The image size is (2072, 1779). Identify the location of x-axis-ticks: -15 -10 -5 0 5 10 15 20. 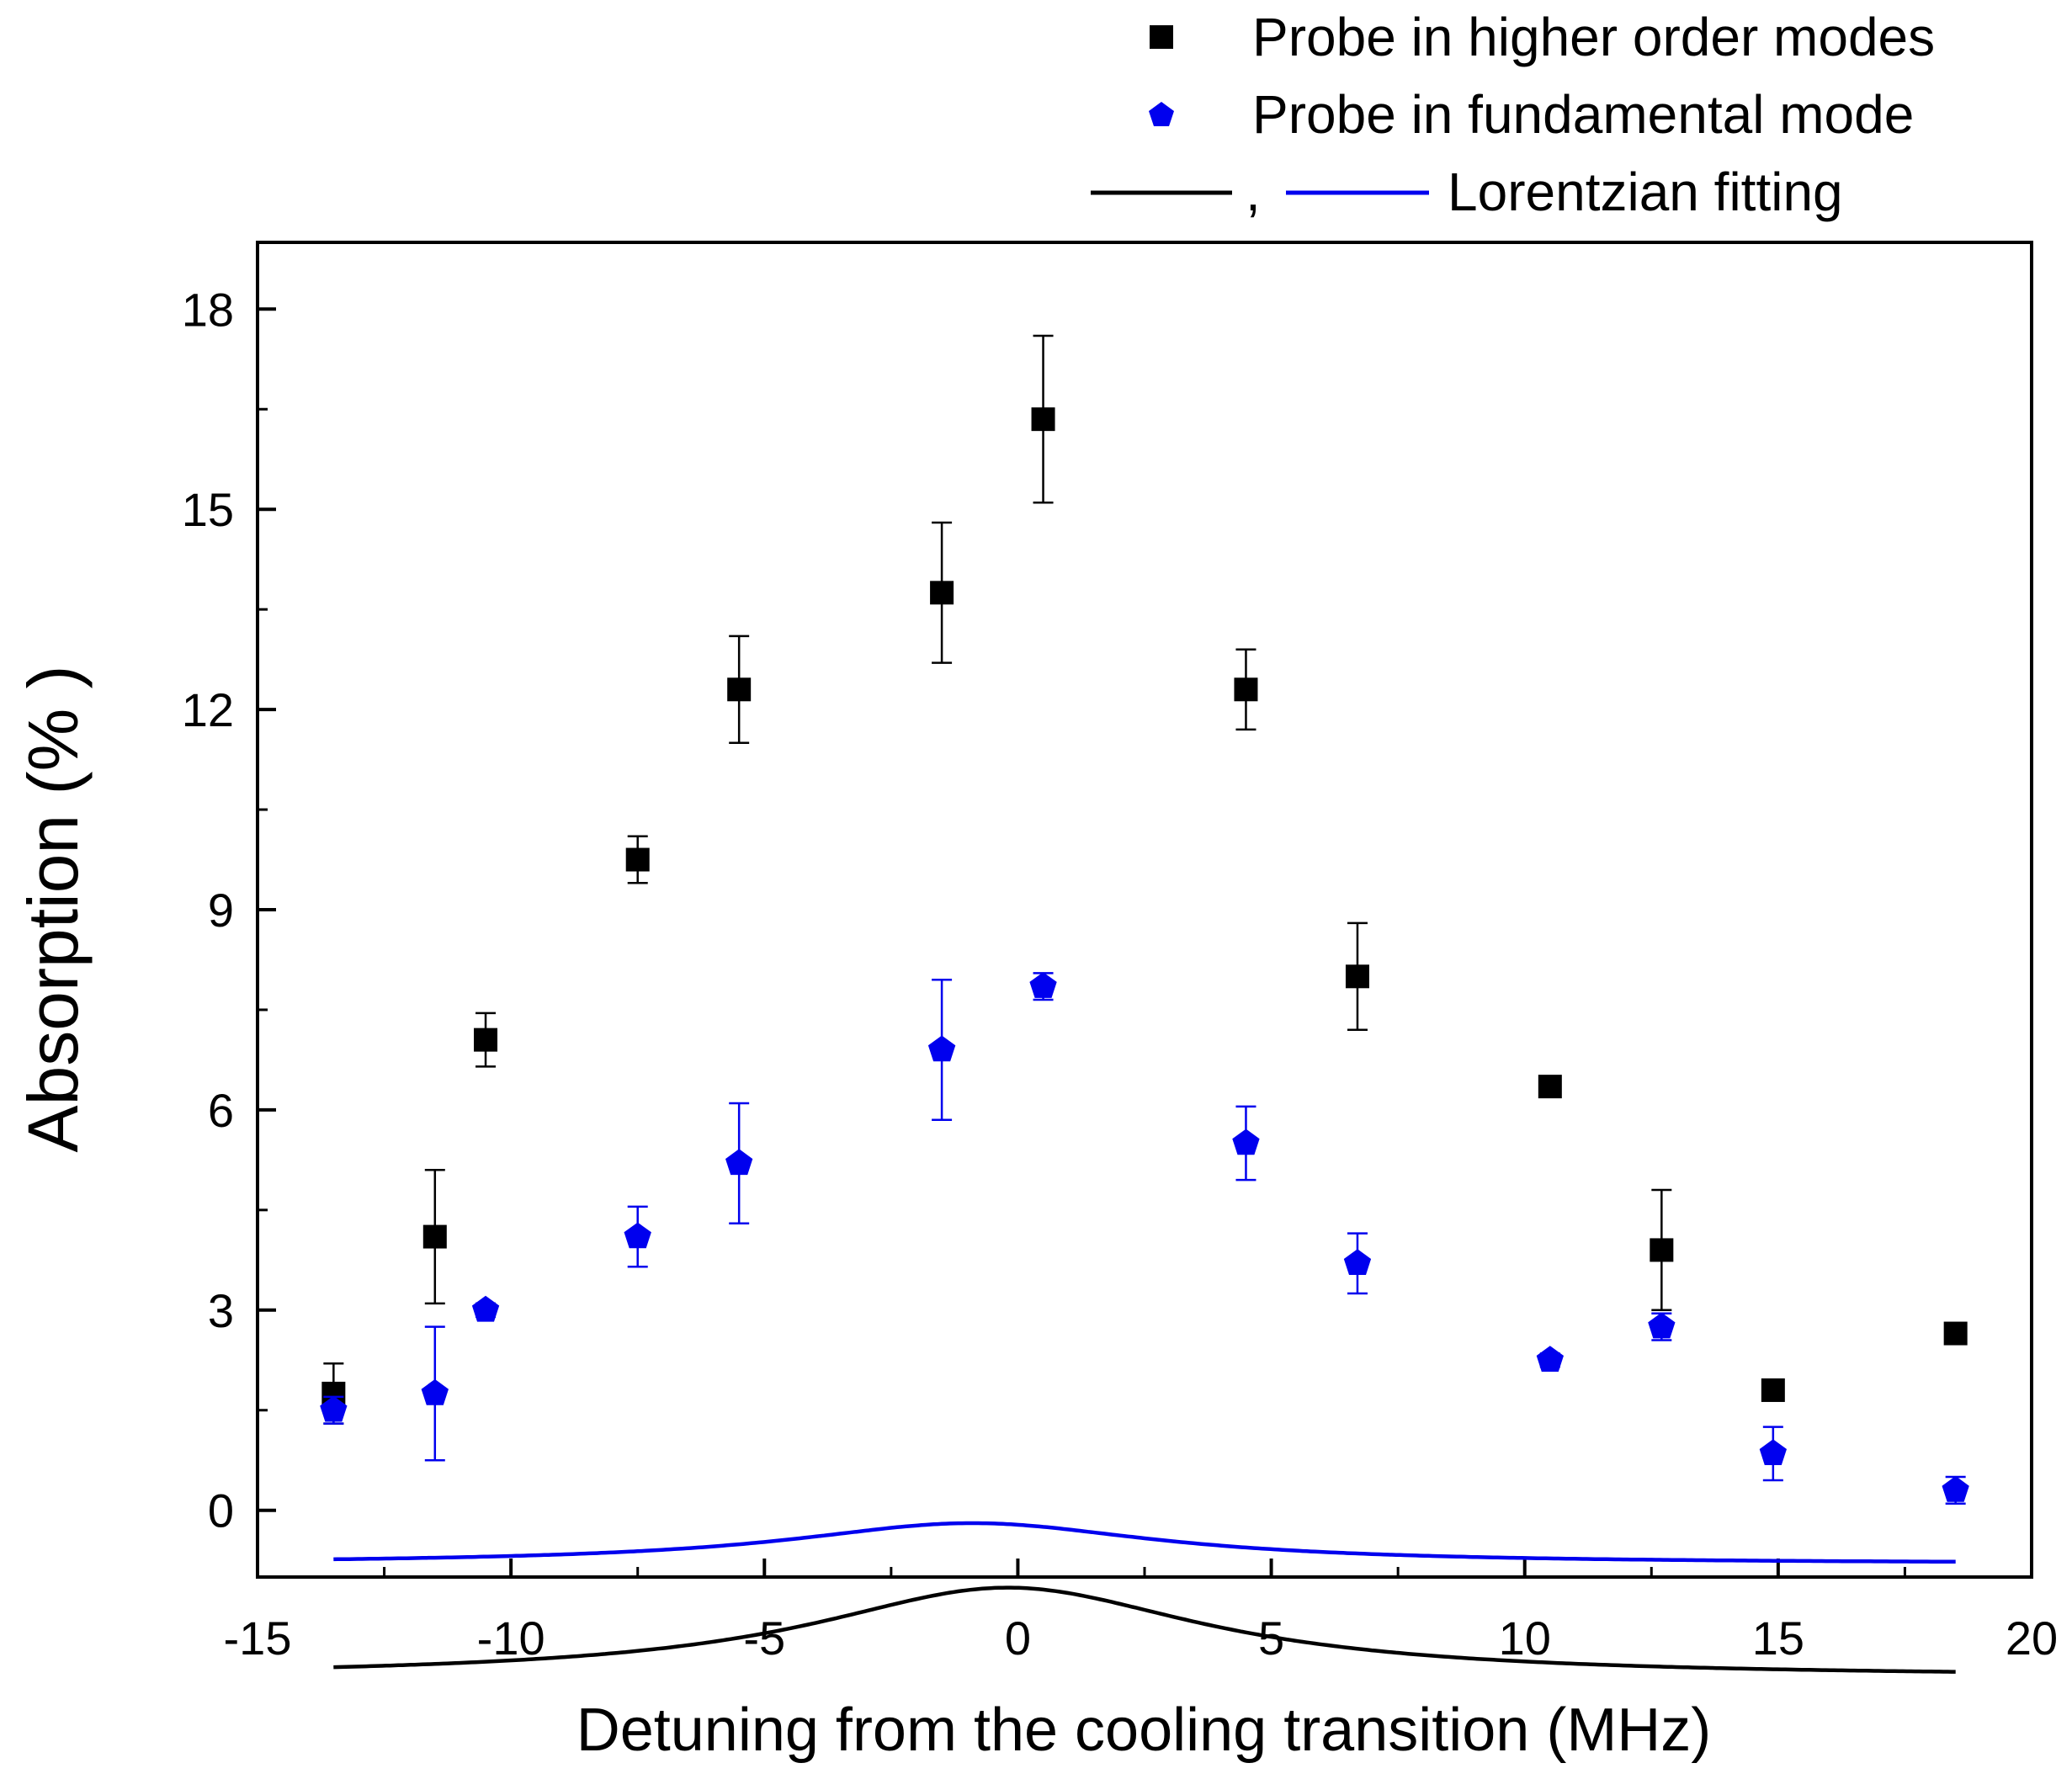
(1141, 1612).